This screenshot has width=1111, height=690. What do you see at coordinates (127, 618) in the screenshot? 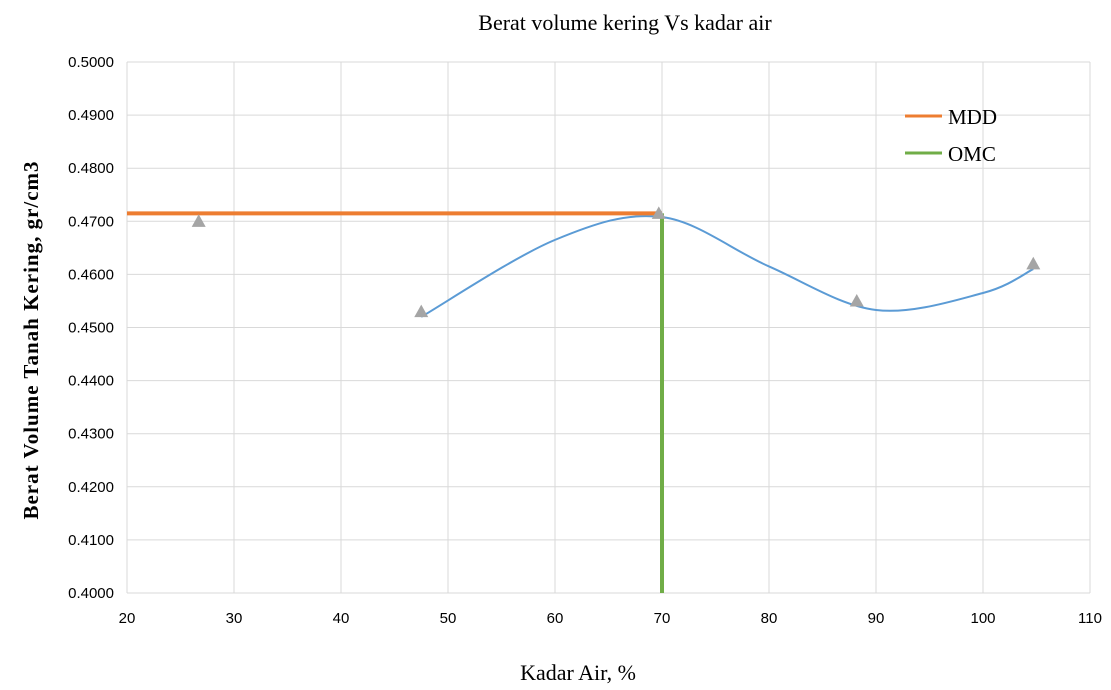
I see `x-tick-label: 20` at bounding box center [127, 618].